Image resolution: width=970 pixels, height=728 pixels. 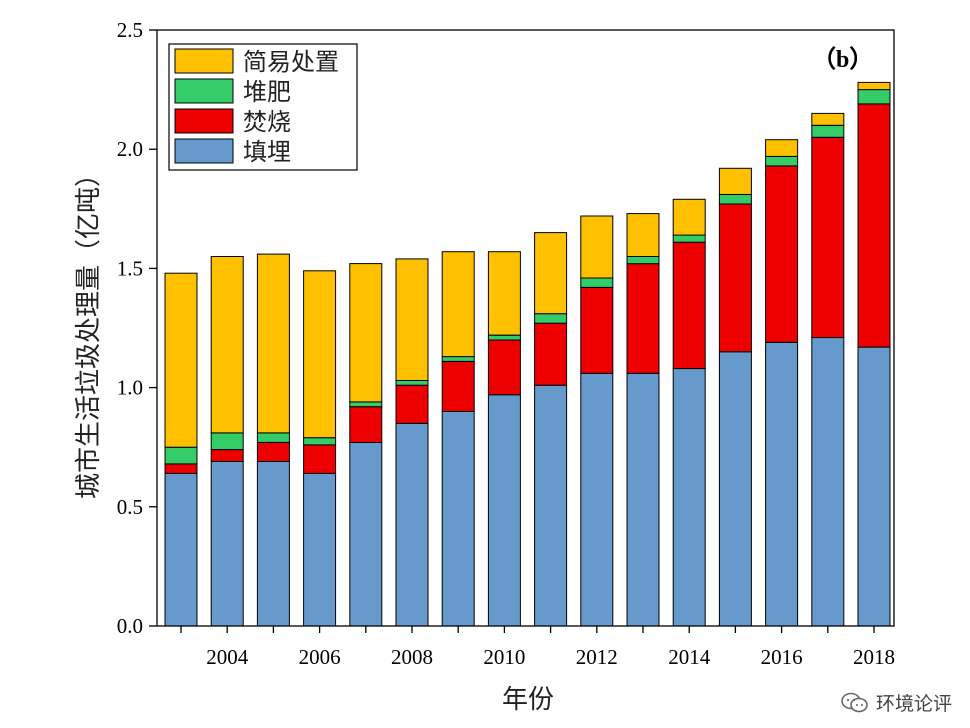 I want to click on x-tick-label: 2004, so click(x=227, y=657).